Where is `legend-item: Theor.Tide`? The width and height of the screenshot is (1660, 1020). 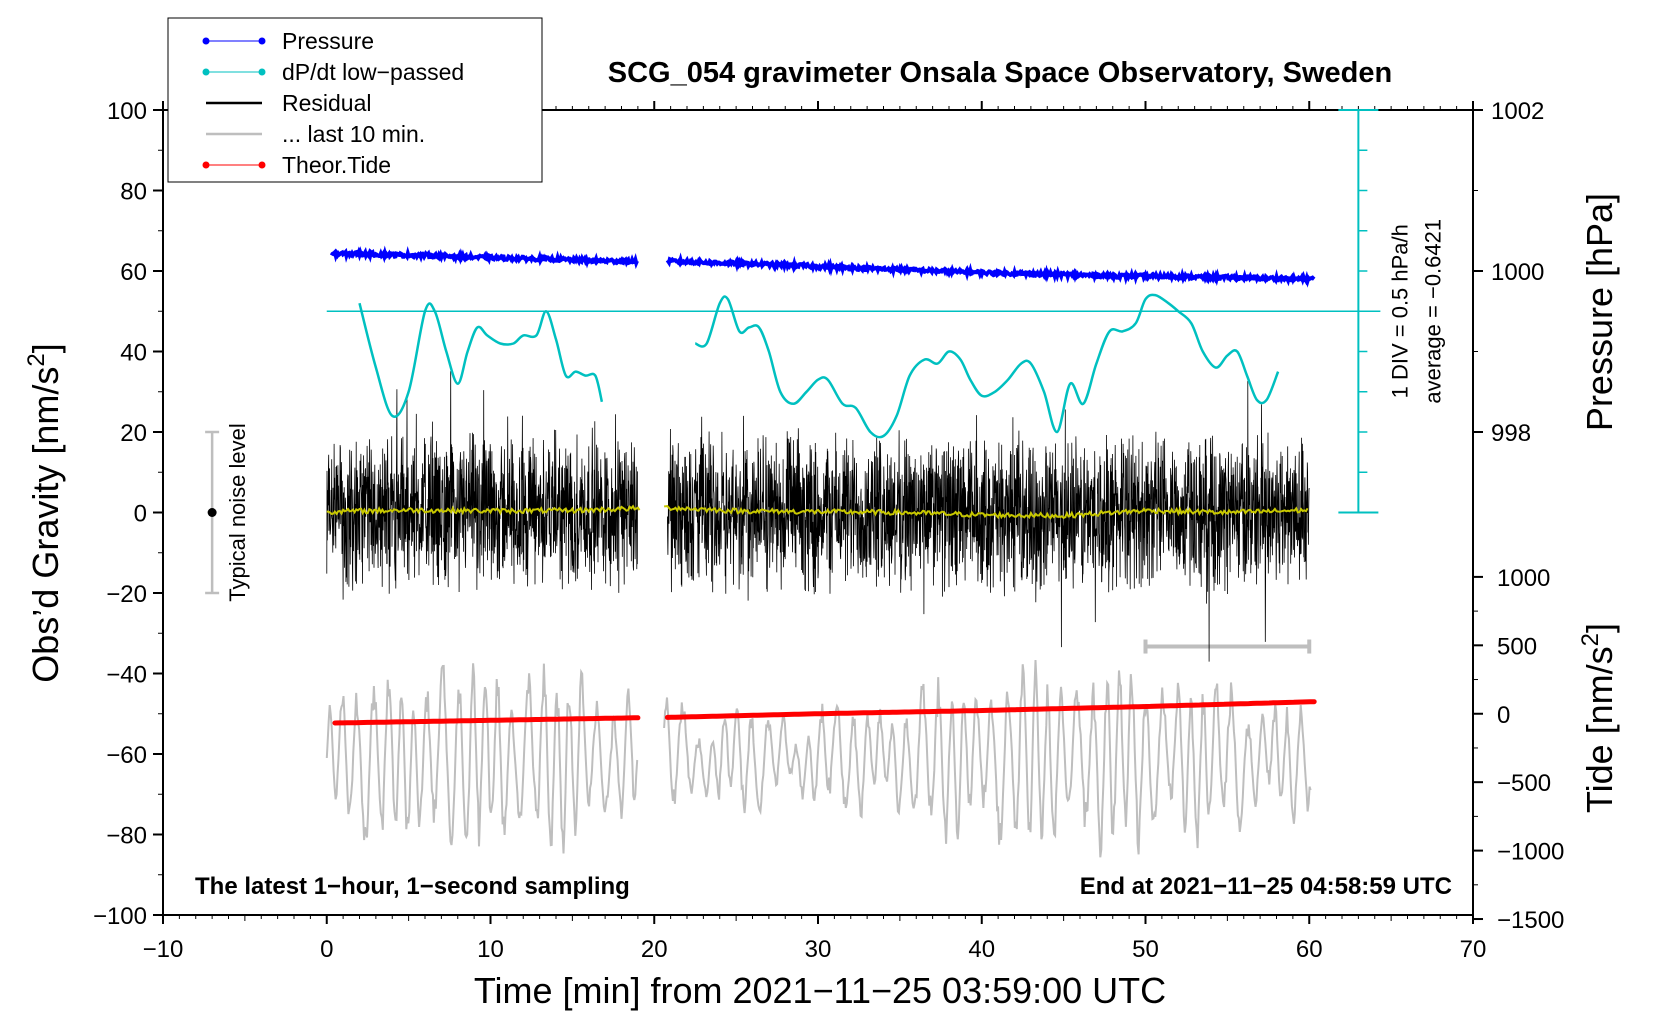
legend-item: Theor.Tide is located at coordinates (296, 165).